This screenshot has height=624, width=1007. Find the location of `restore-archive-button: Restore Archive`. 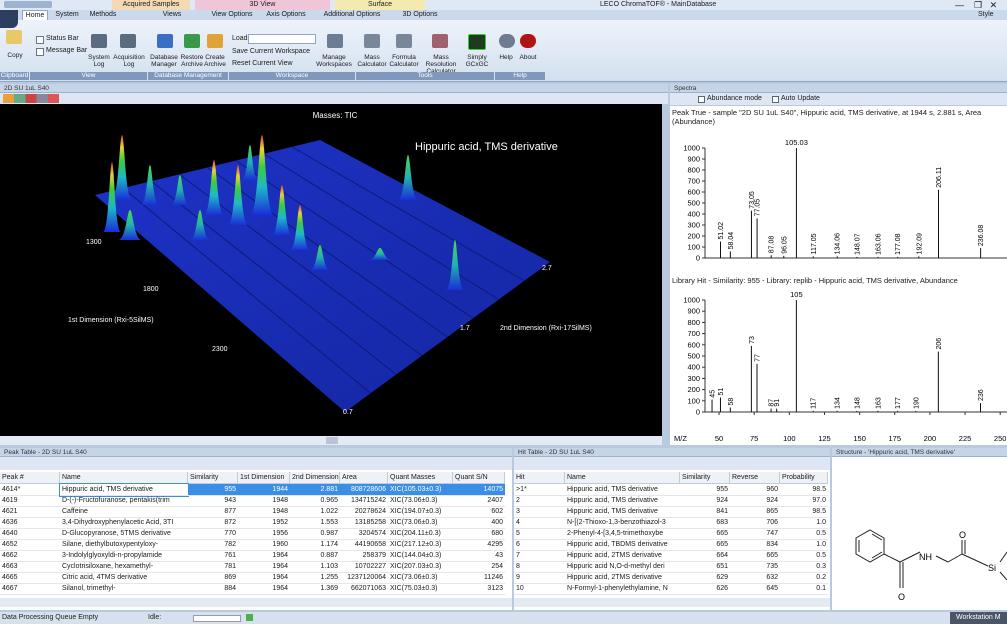

restore-archive-button: Restore Archive is located at coordinates (192, 61).